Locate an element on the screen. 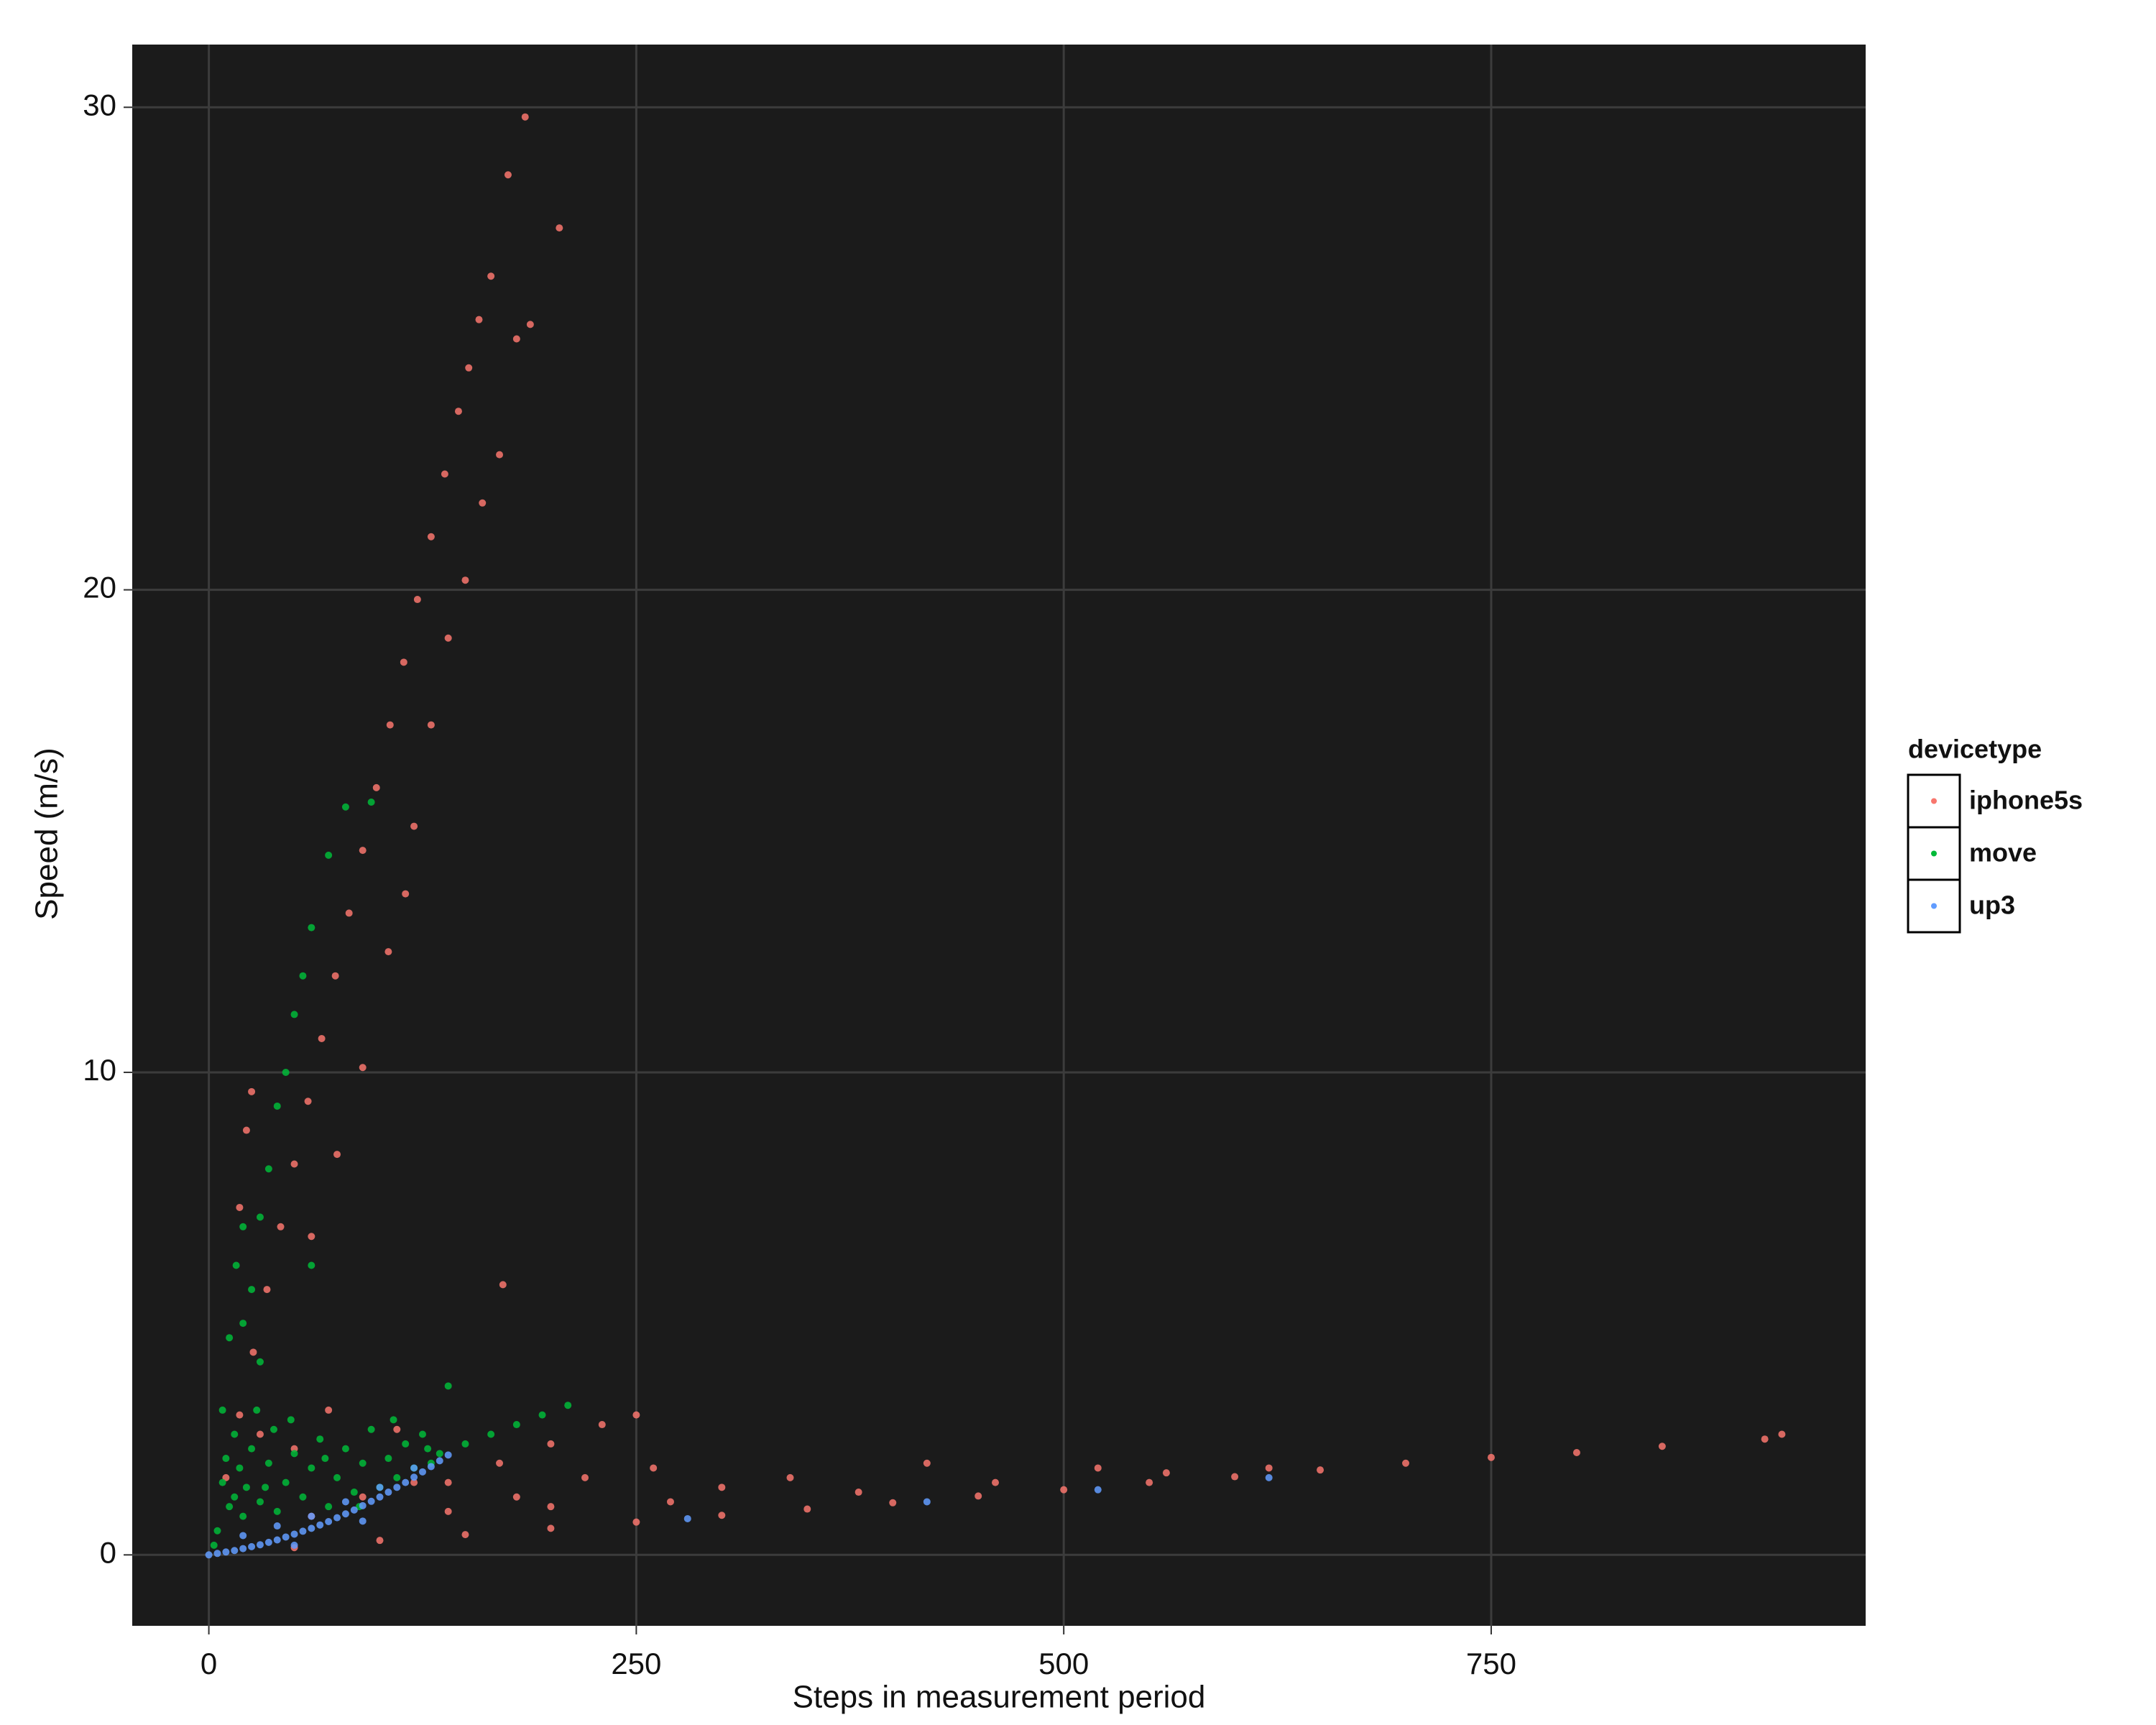 The height and width of the screenshot is (1725, 2156). legend-label: iphone5s is located at coordinates (2026, 800).